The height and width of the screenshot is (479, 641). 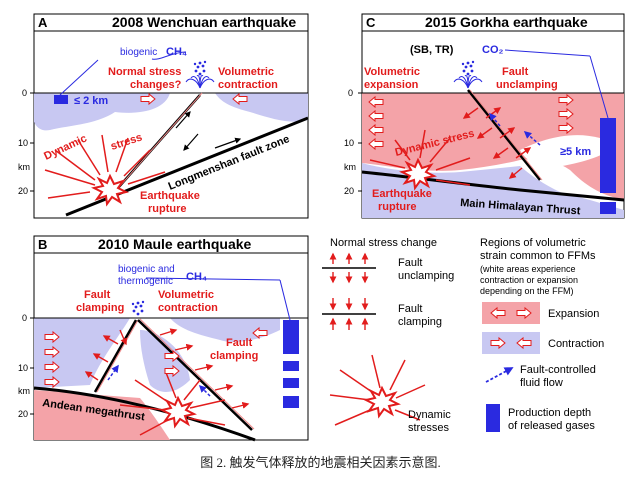 What do you see at coordinates (391, 85) in the screenshot?
I see `panel-c-volumetric-2: expansion` at bounding box center [391, 85].